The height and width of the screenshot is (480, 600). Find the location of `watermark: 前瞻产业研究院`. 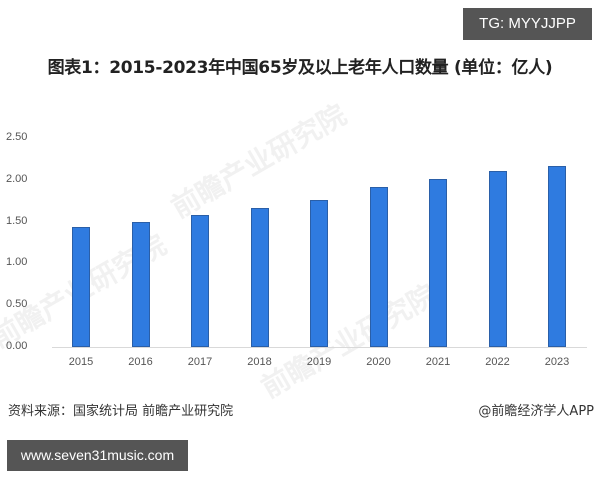

watermark: 前瞻产业研究院 is located at coordinates (348, 341).